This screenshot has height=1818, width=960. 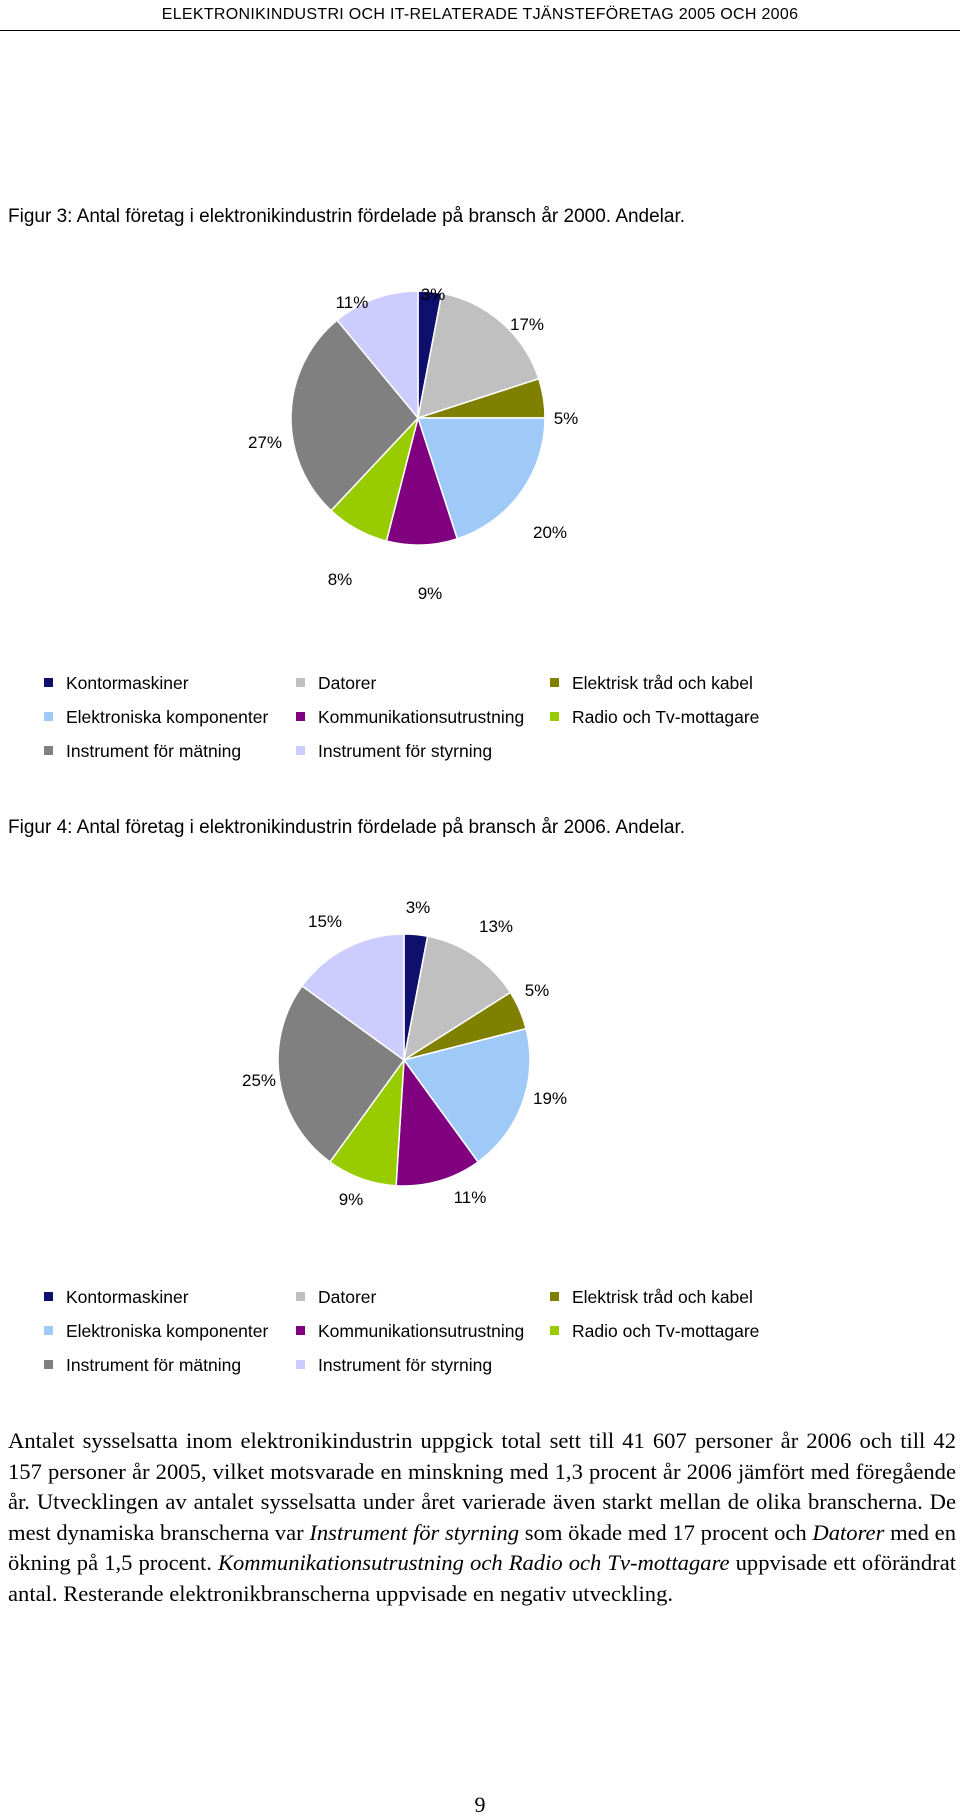 What do you see at coordinates (848, 1532) in the screenshot?
I see `body-emphasis-2: Datorer` at bounding box center [848, 1532].